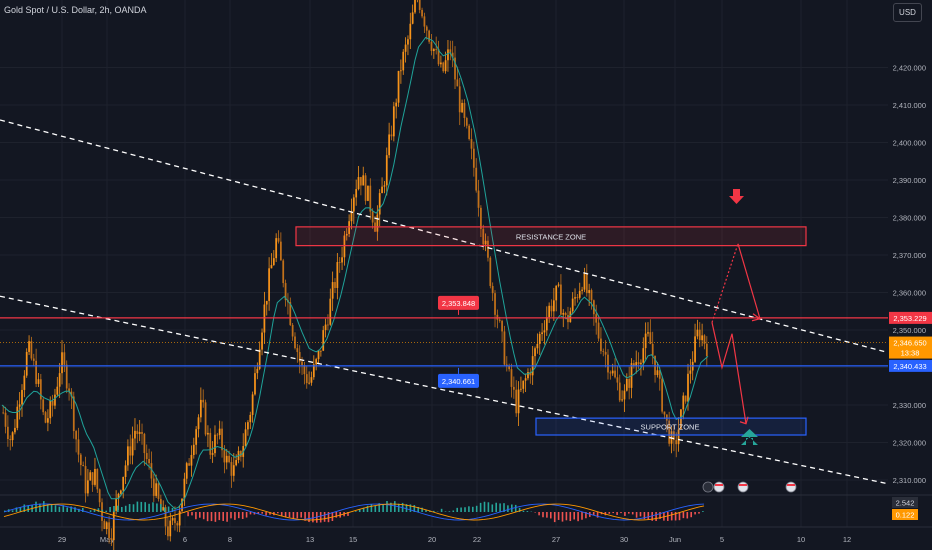 The image size is (932, 550). I want to click on x-tick-label: 29, so click(62, 539).